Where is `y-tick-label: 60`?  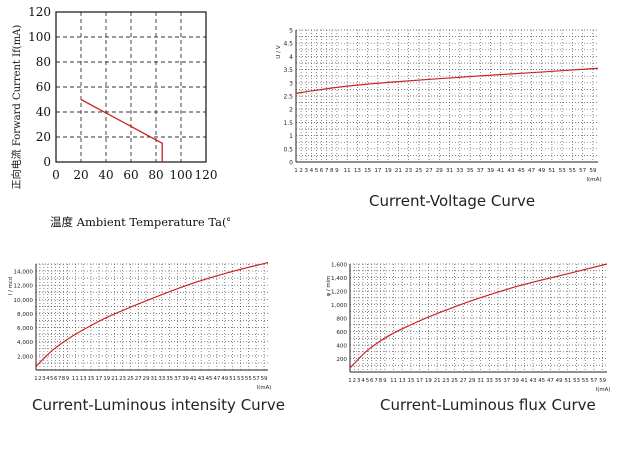
y-tick-label: 60 is located at coordinates (43, 87).